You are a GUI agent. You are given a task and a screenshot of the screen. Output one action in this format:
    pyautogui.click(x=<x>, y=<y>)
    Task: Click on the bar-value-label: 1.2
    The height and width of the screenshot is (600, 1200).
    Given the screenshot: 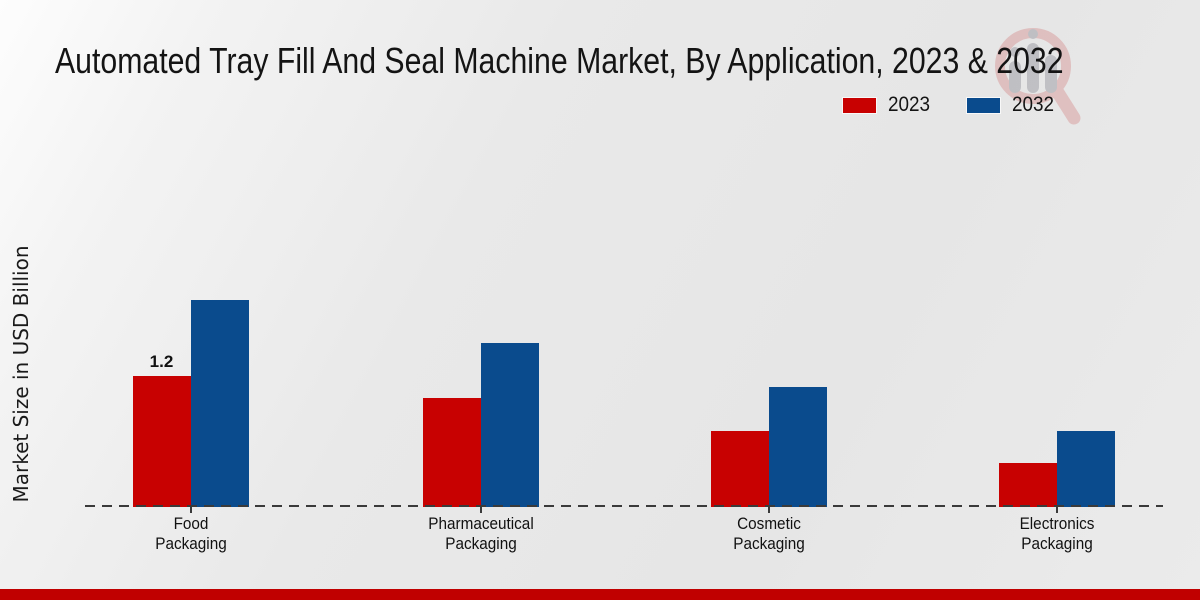 What is the action you would take?
    pyautogui.click(x=161, y=361)
    